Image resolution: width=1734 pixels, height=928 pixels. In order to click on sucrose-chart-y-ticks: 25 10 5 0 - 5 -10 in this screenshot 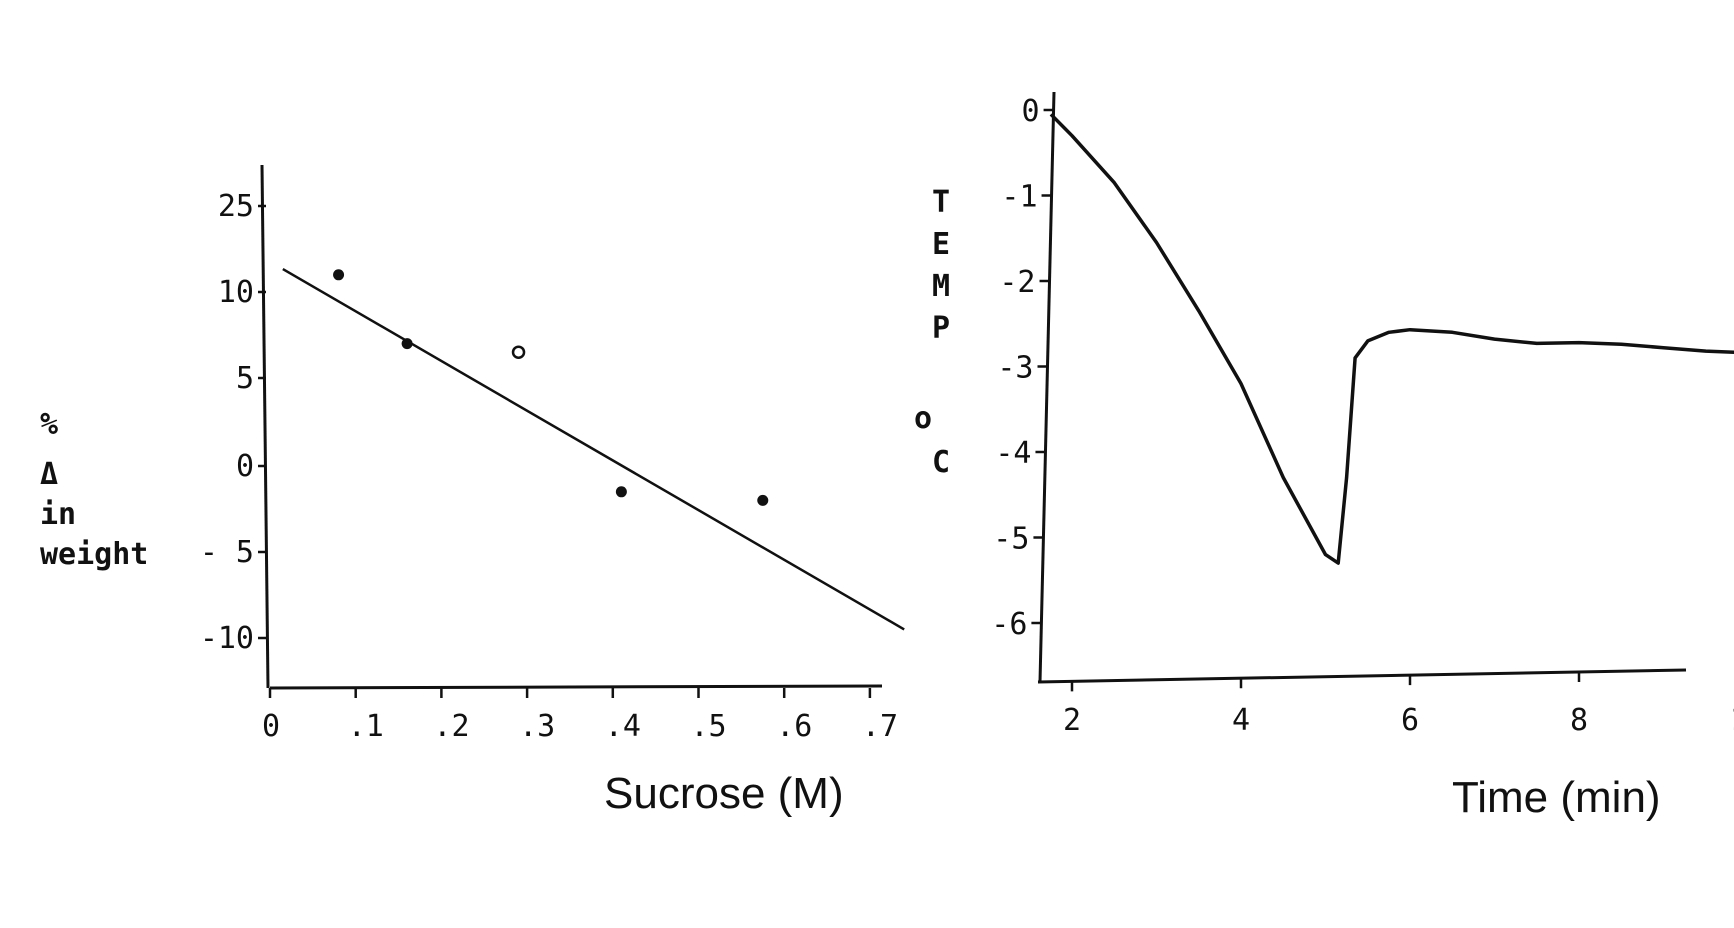, I will do `click(233, 422)`.